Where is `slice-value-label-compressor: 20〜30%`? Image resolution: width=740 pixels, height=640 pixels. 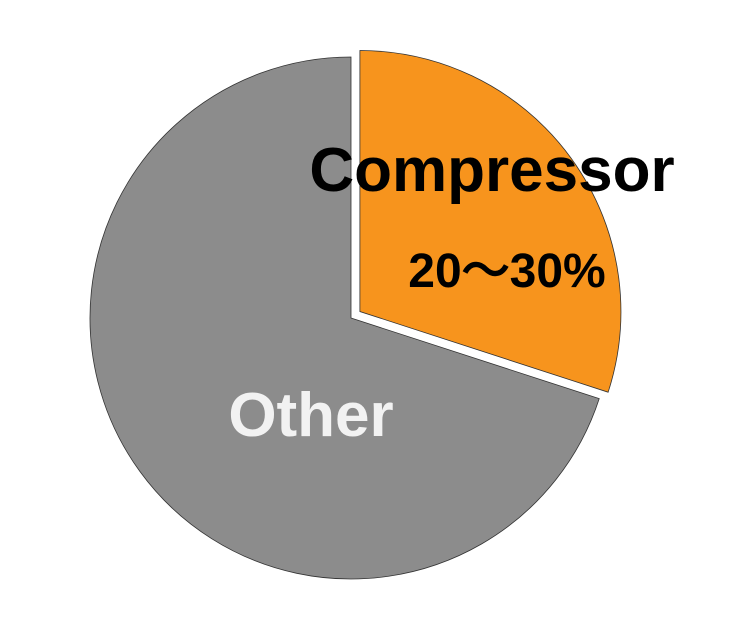
slice-value-label-compressor: 20〜30% is located at coordinates (506, 271).